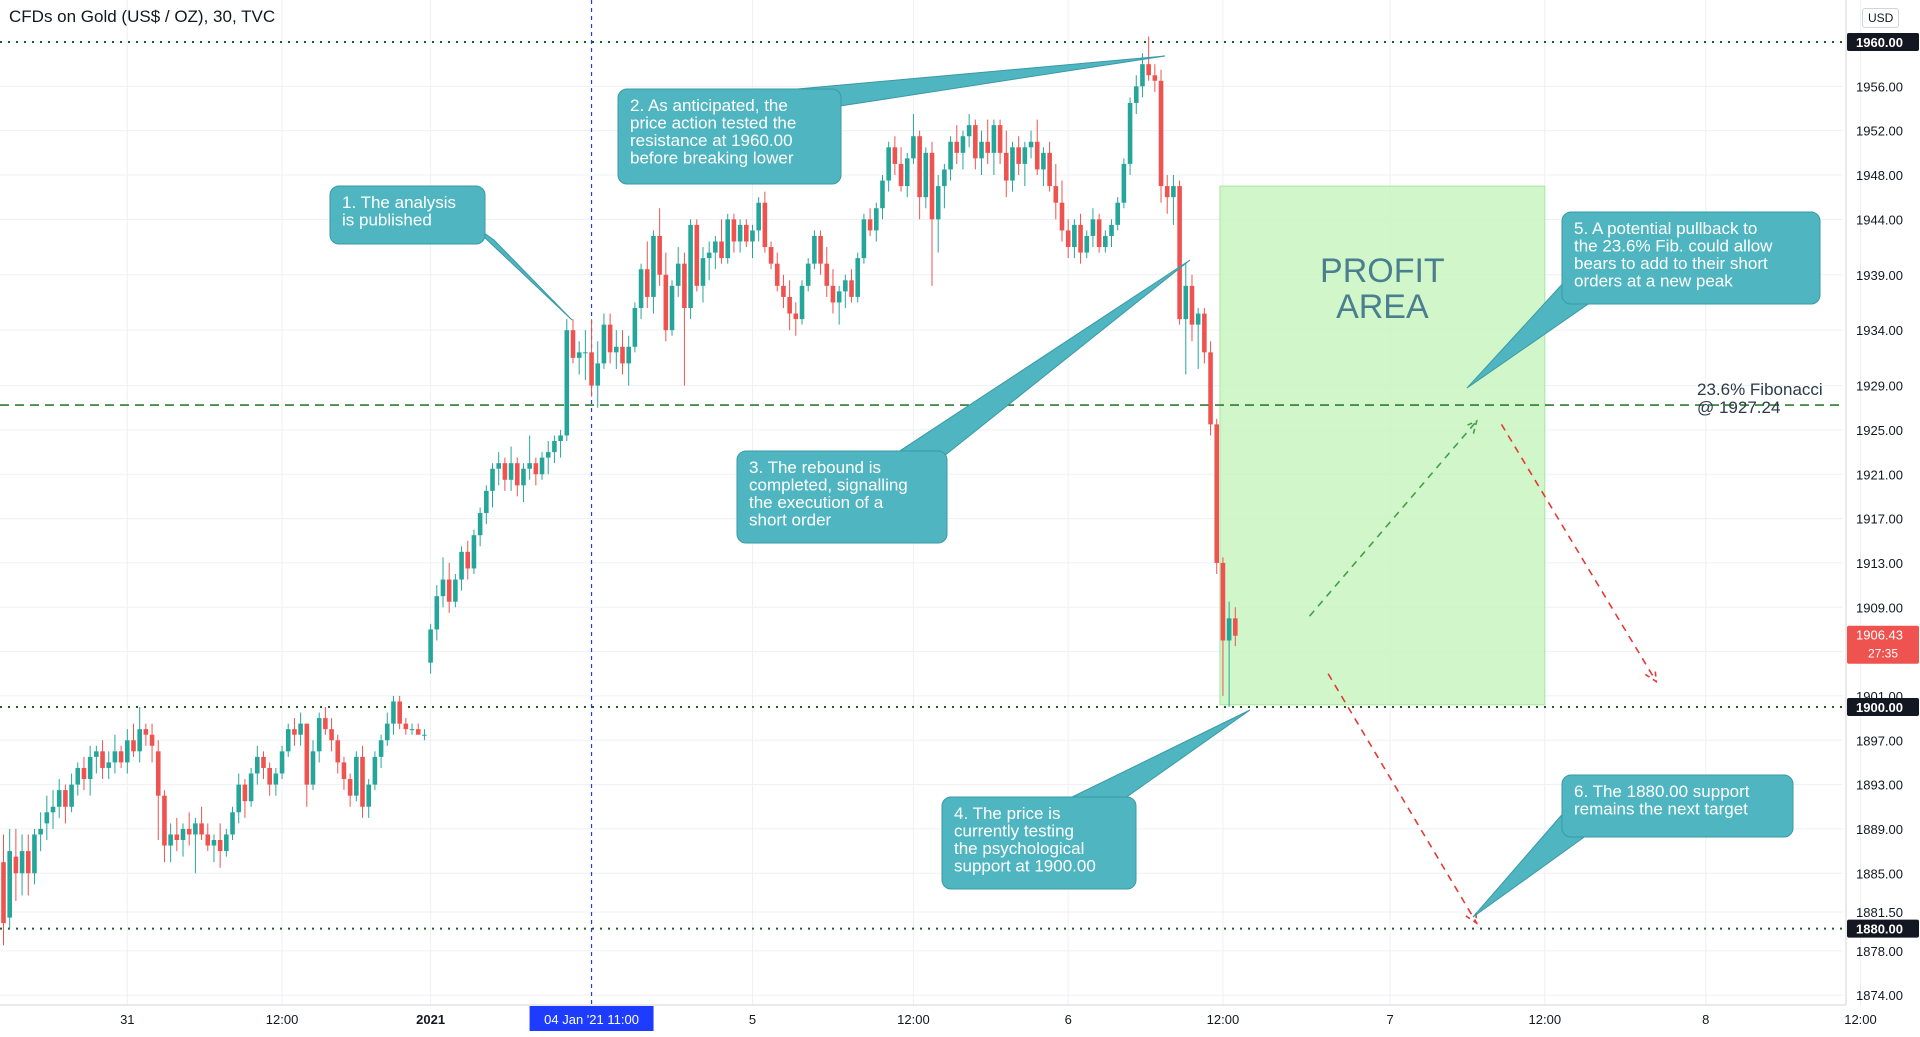 The width and height of the screenshot is (1920, 1037). What do you see at coordinates (1382, 307) in the screenshot?
I see `profit-area-label-2: AREA` at bounding box center [1382, 307].